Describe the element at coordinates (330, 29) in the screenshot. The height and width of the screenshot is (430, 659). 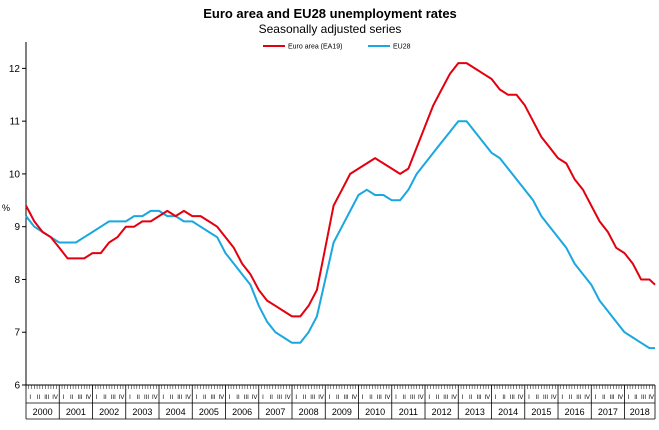
I see `chart-subtitle: Seasonally adjusted series` at that location.